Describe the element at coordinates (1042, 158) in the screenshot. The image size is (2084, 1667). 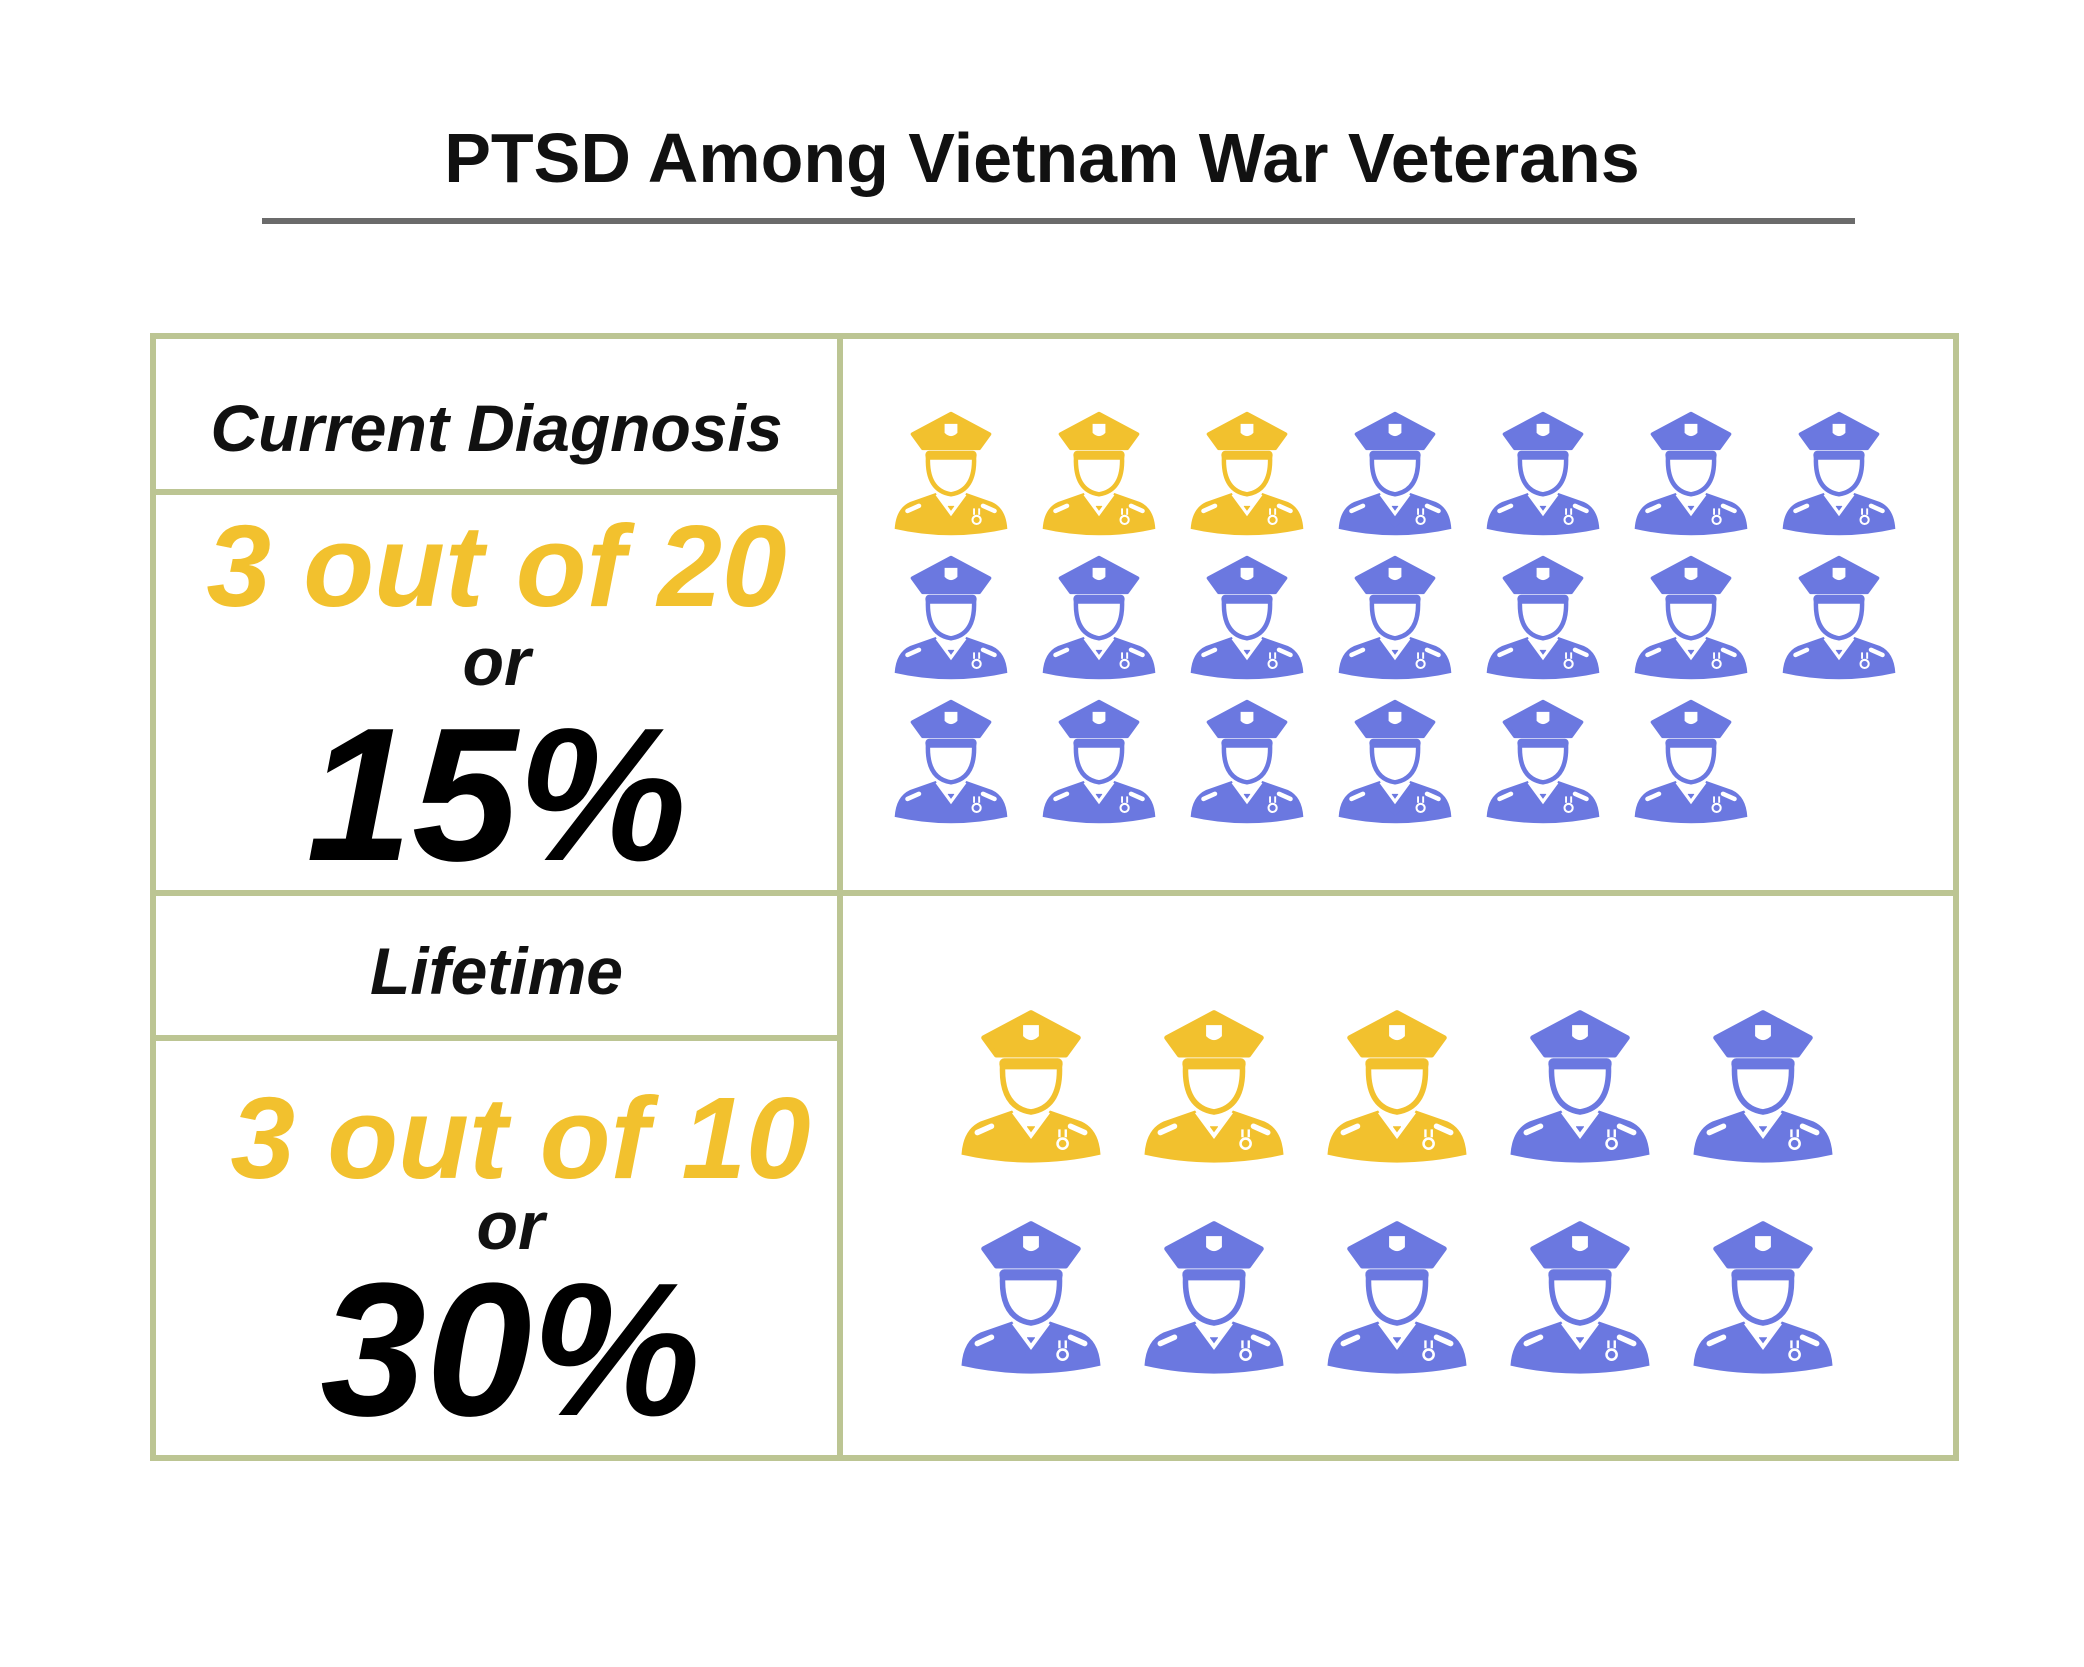
I see `page-title: PTSD Among Vietnam War Veterans` at that location.